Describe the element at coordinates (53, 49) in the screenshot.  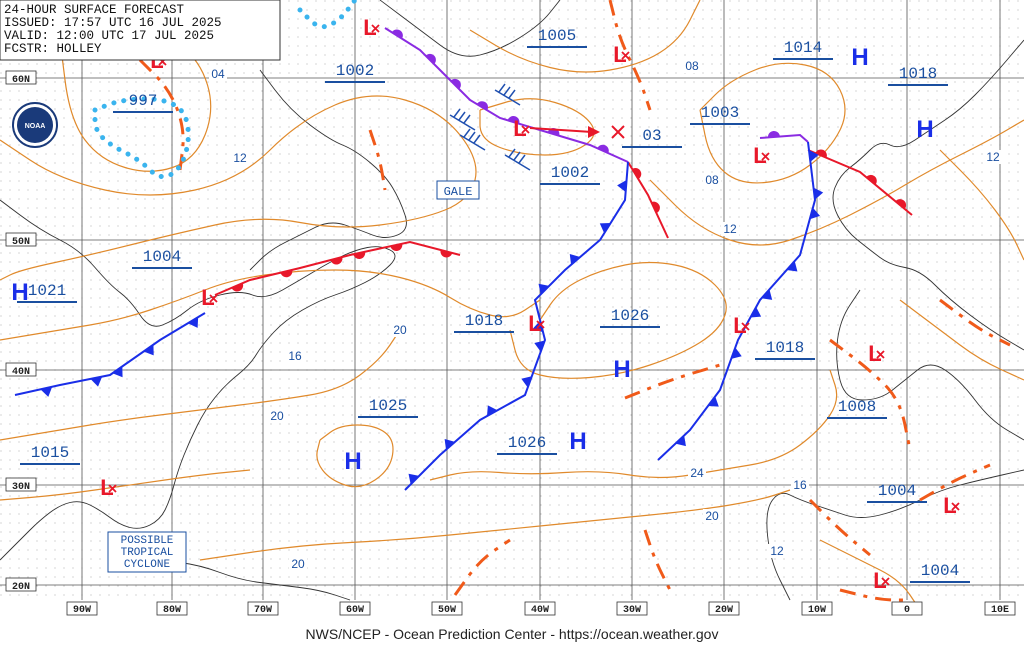
I see `header-line: FCSTR: HOLLEY` at that location.